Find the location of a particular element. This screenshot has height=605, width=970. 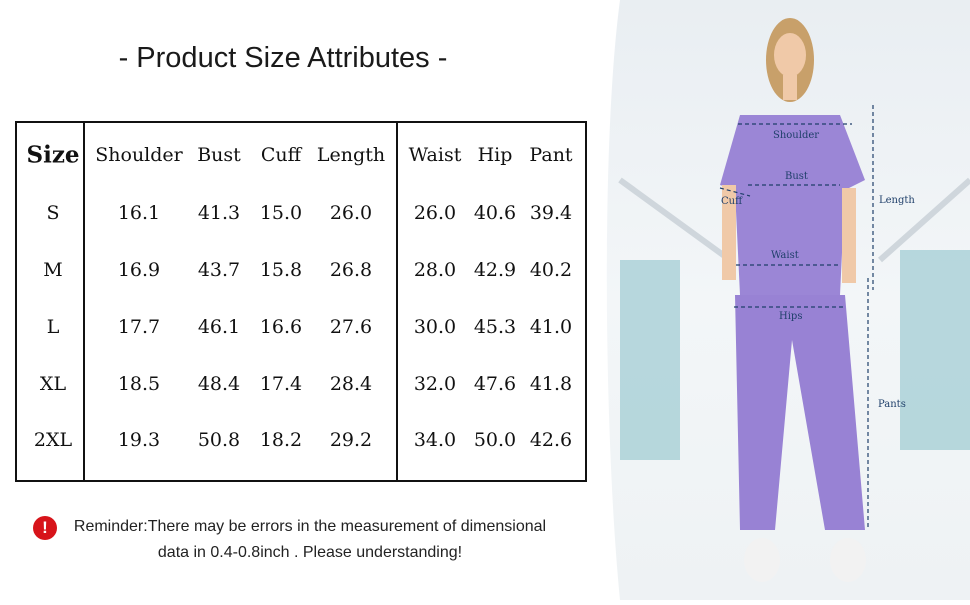

cell-cuff: 17.4 is located at coordinates (281, 384).